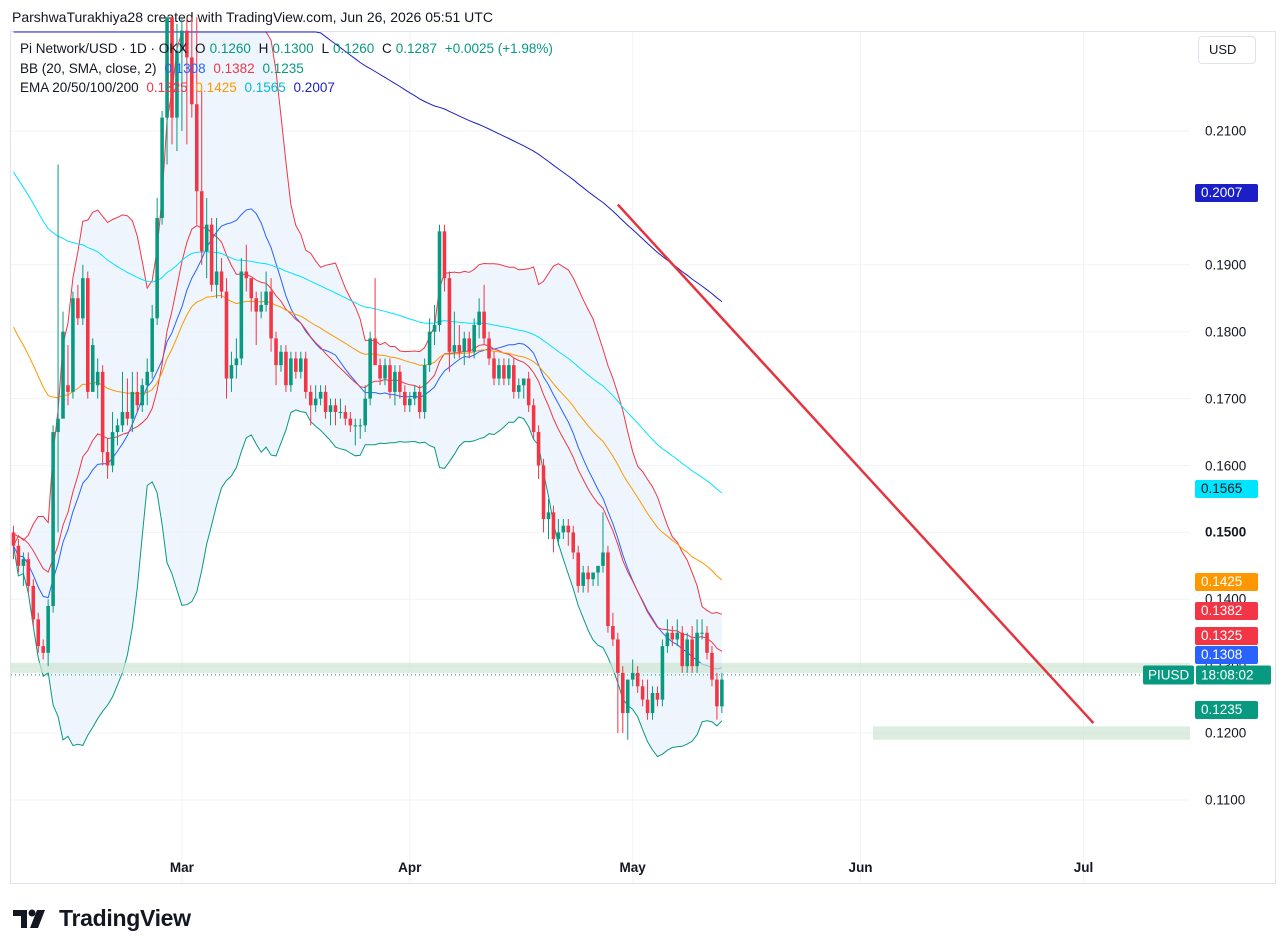 The width and height of the screenshot is (1288, 952). What do you see at coordinates (353, 48) in the screenshot?
I see `legend-low: 0.1260` at bounding box center [353, 48].